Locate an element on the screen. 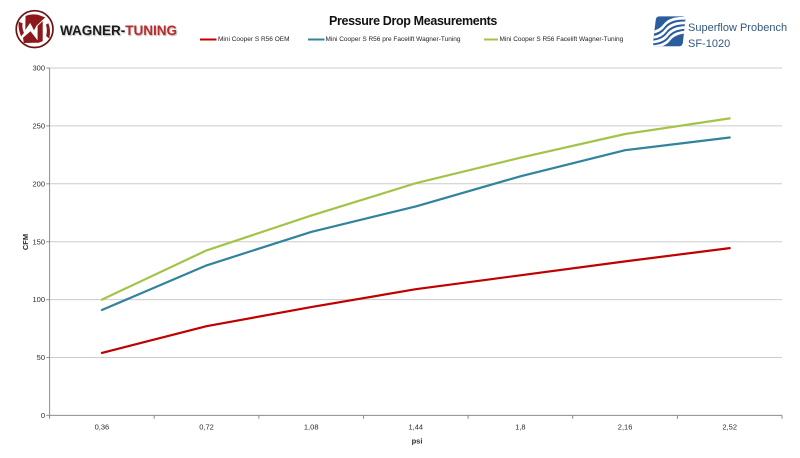 Image resolution: width=800 pixels, height=458 pixels. svg-text: psi is located at coordinates (417, 441).